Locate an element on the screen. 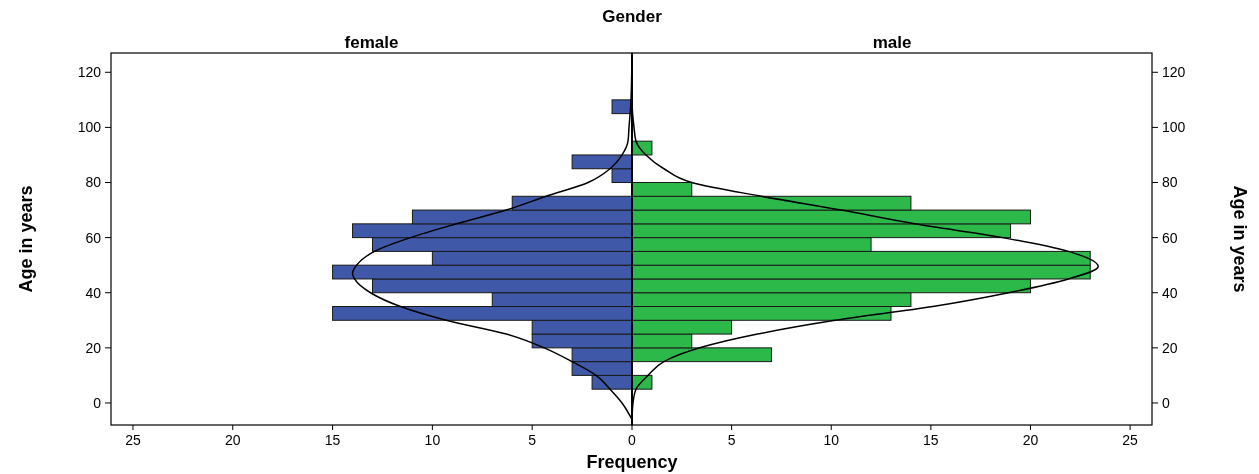  x-tick-label: 0 is located at coordinates (632, 440).